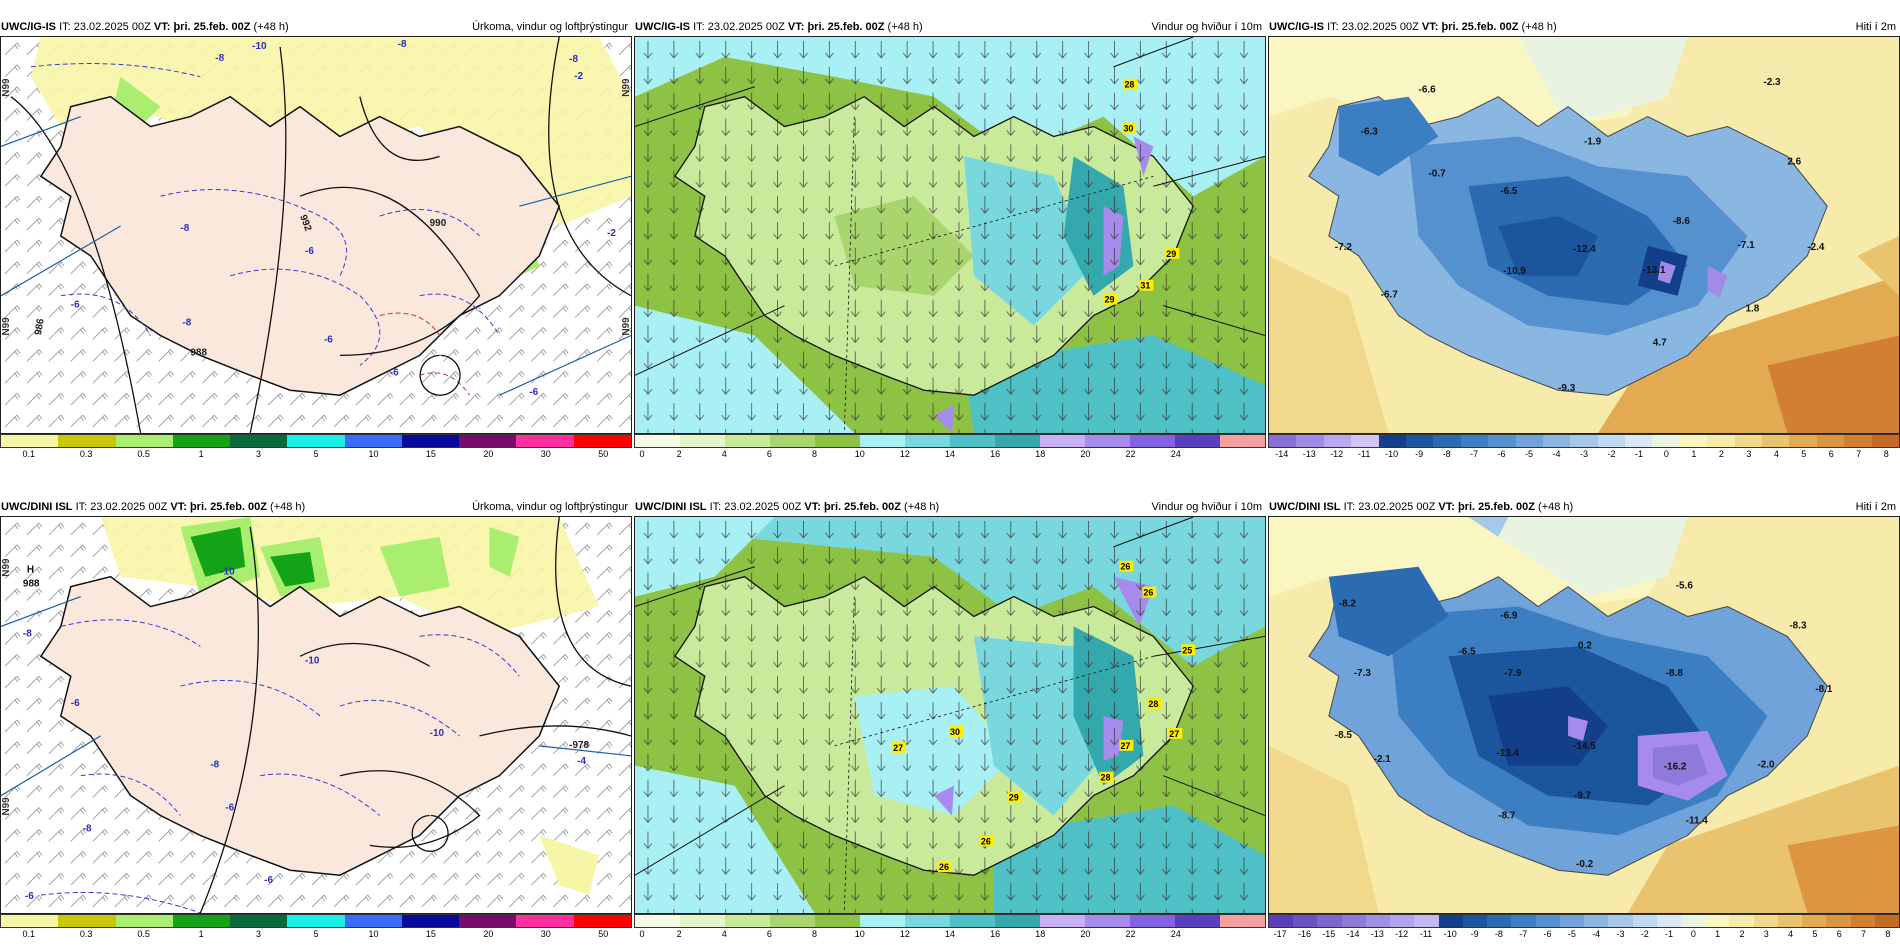 The image size is (1900, 950). What do you see at coordinates (922, 507) in the screenshot?
I see `lead-time: (+48 h)` at bounding box center [922, 507].